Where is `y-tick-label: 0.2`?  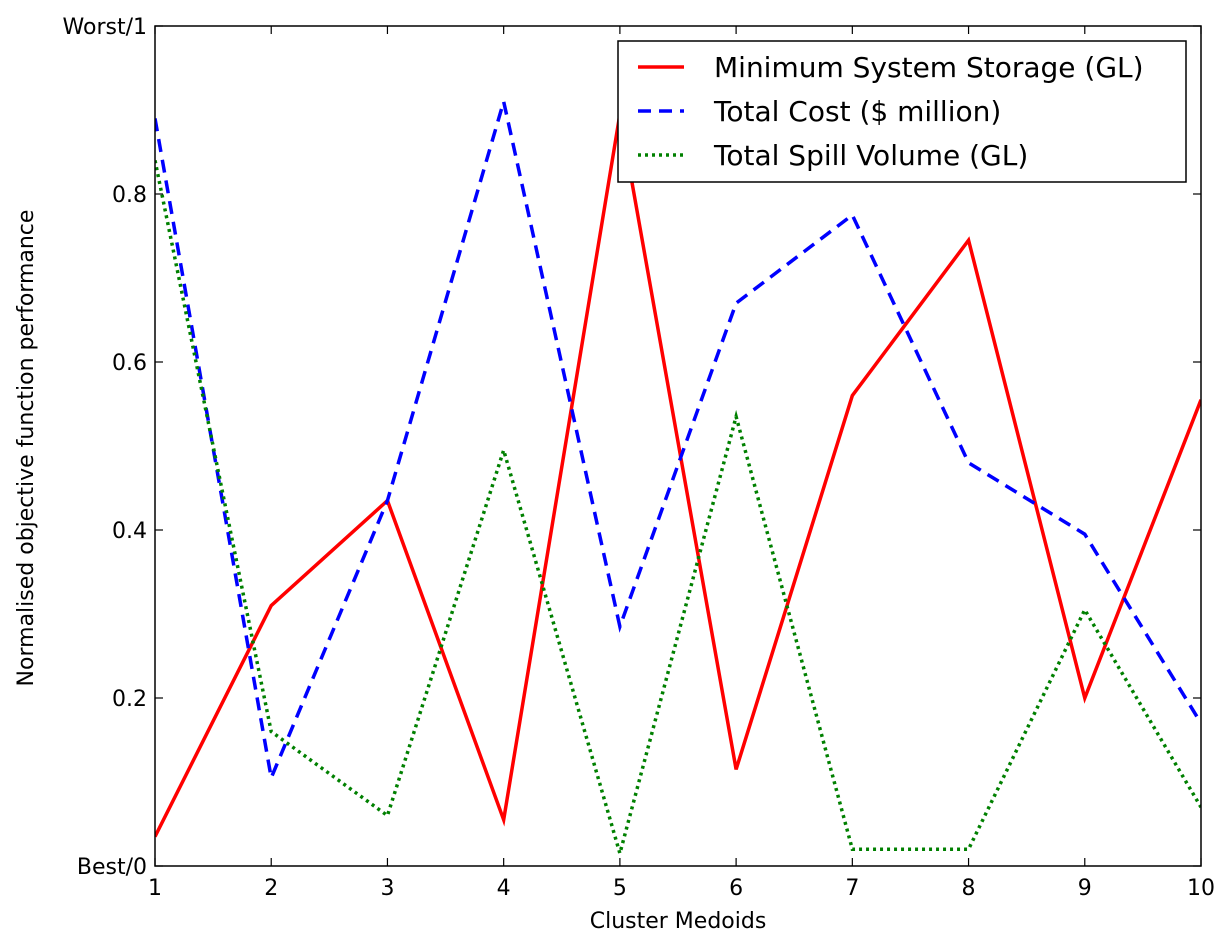 y-tick-label: 0.2 is located at coordinates (129, 699).